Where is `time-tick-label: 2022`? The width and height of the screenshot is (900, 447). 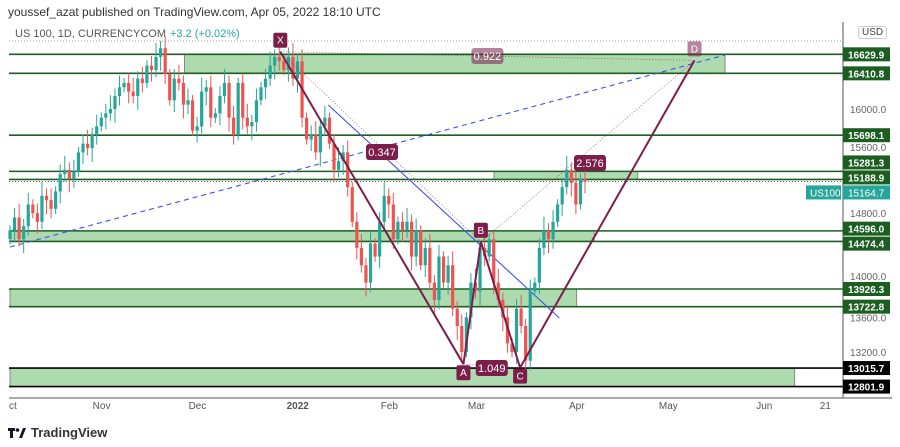
time-tick-label: 2022 is located at coordinates (298, 406).